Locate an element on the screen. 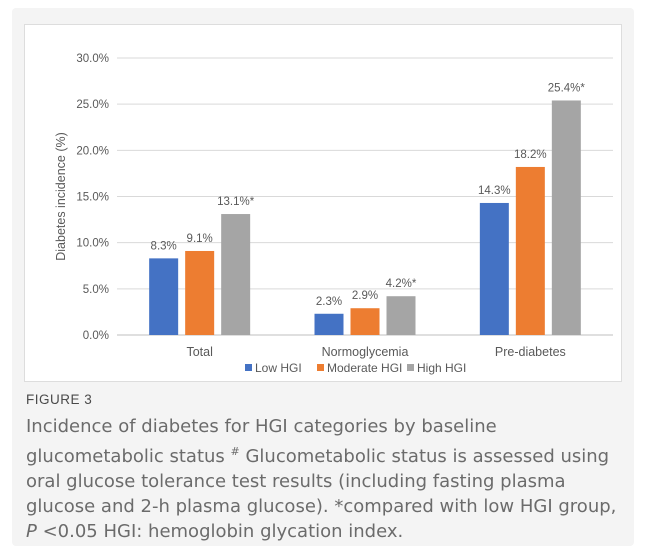  legend-label: High HGI is located at coordinates (441, 368).